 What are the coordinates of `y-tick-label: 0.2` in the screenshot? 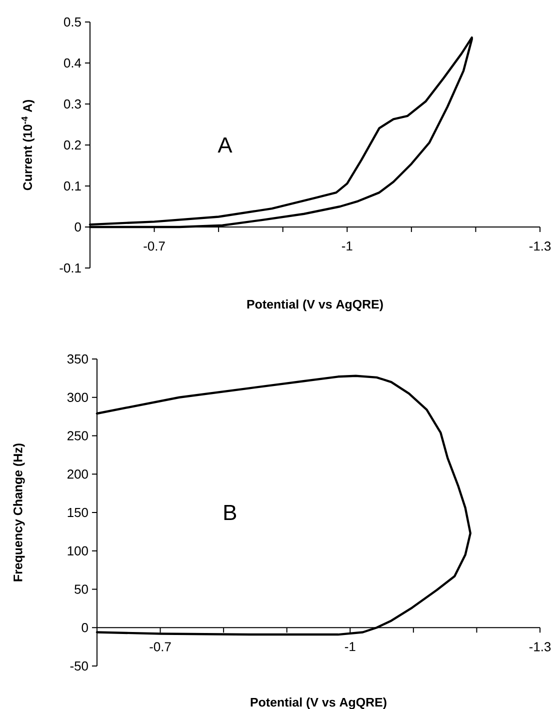 It's located at (72, 145).